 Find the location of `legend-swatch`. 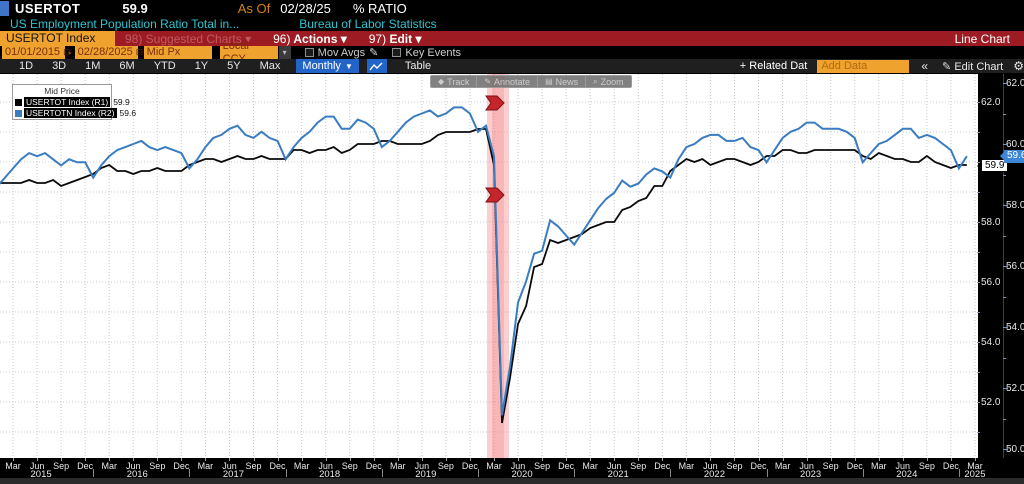

legend-swatch is located at coordinates (18, 113).